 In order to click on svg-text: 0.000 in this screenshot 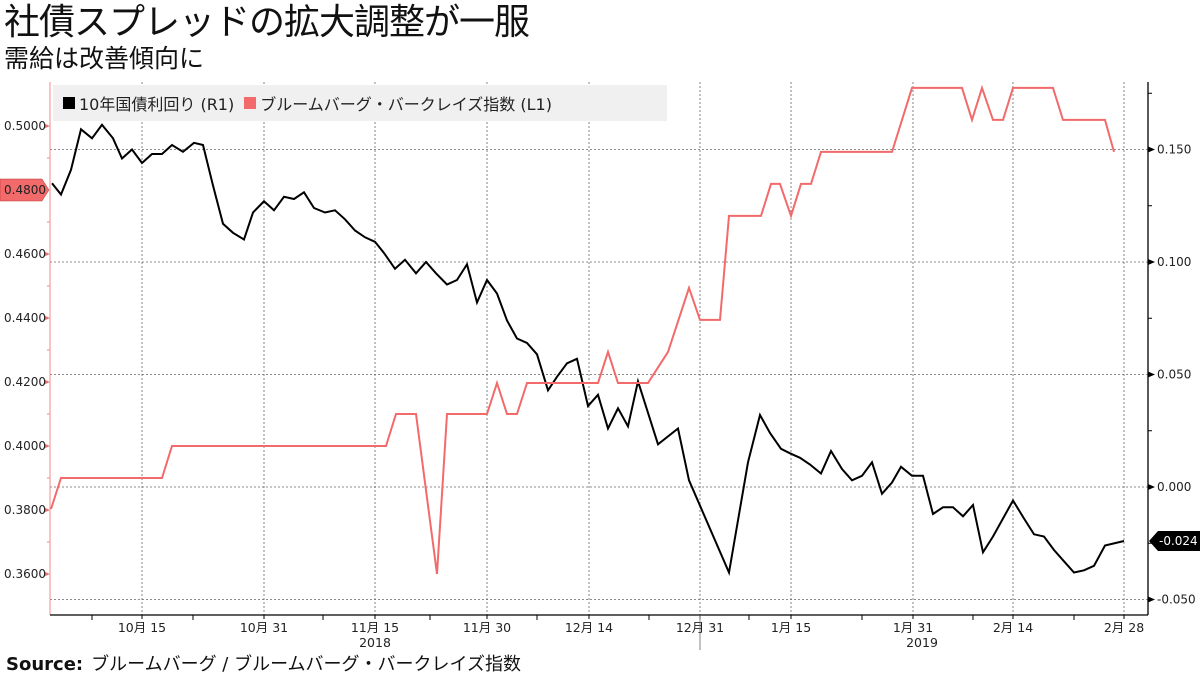, I will do `click(1174, 487)`.